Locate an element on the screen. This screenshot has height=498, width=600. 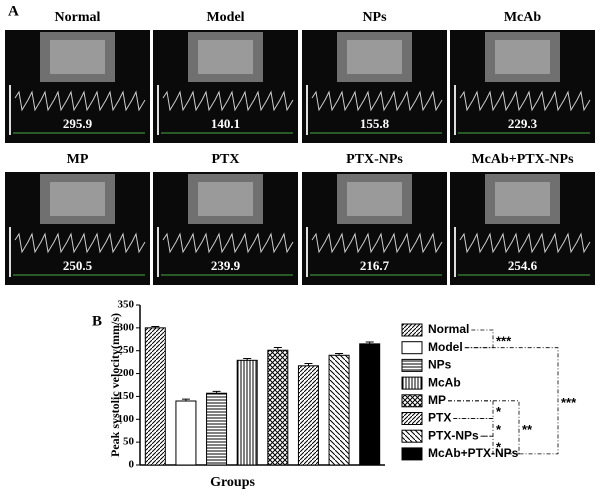
panel-label: A is located at coordinates (13, 11).